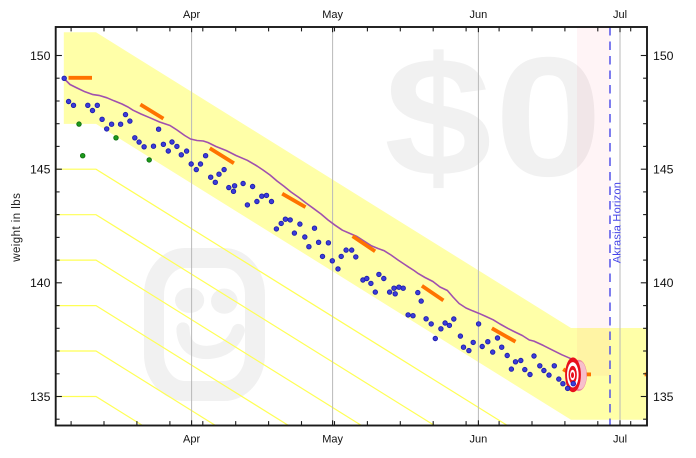 This screenshot has height=458, width=696. What do you see at coordinates (617, 222) in the screenshot?
I see `svg-text: Akrasia Horizon` at bounding box center [617, 222].